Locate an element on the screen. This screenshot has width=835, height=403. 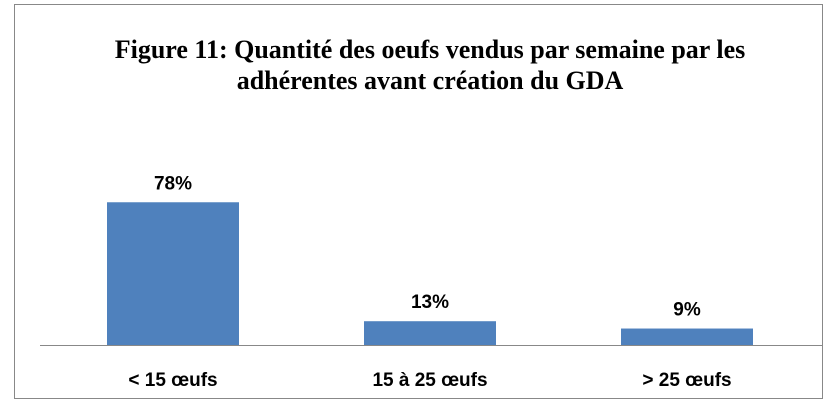
x-tick-label: > 25 œufs is located at coordinates (686, 380).